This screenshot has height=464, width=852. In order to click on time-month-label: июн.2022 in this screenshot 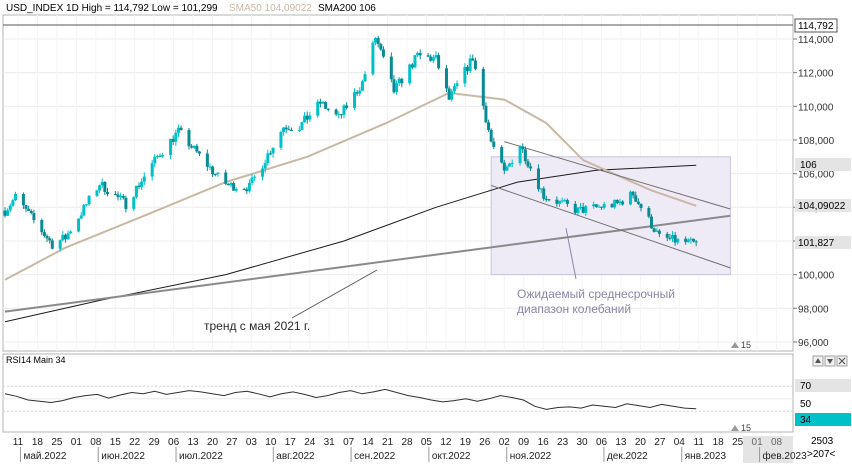, I will do `click(123, 456)`.